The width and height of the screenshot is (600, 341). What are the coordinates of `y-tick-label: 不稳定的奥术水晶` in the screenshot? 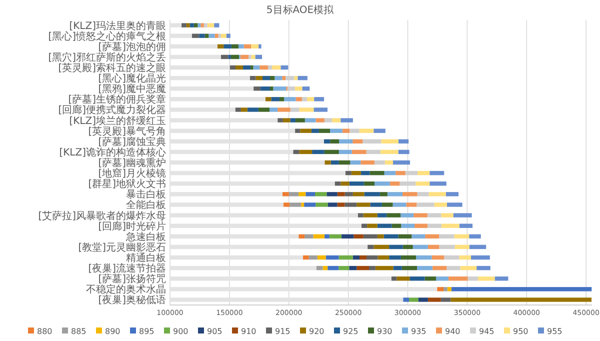 It's located at (126, 290).